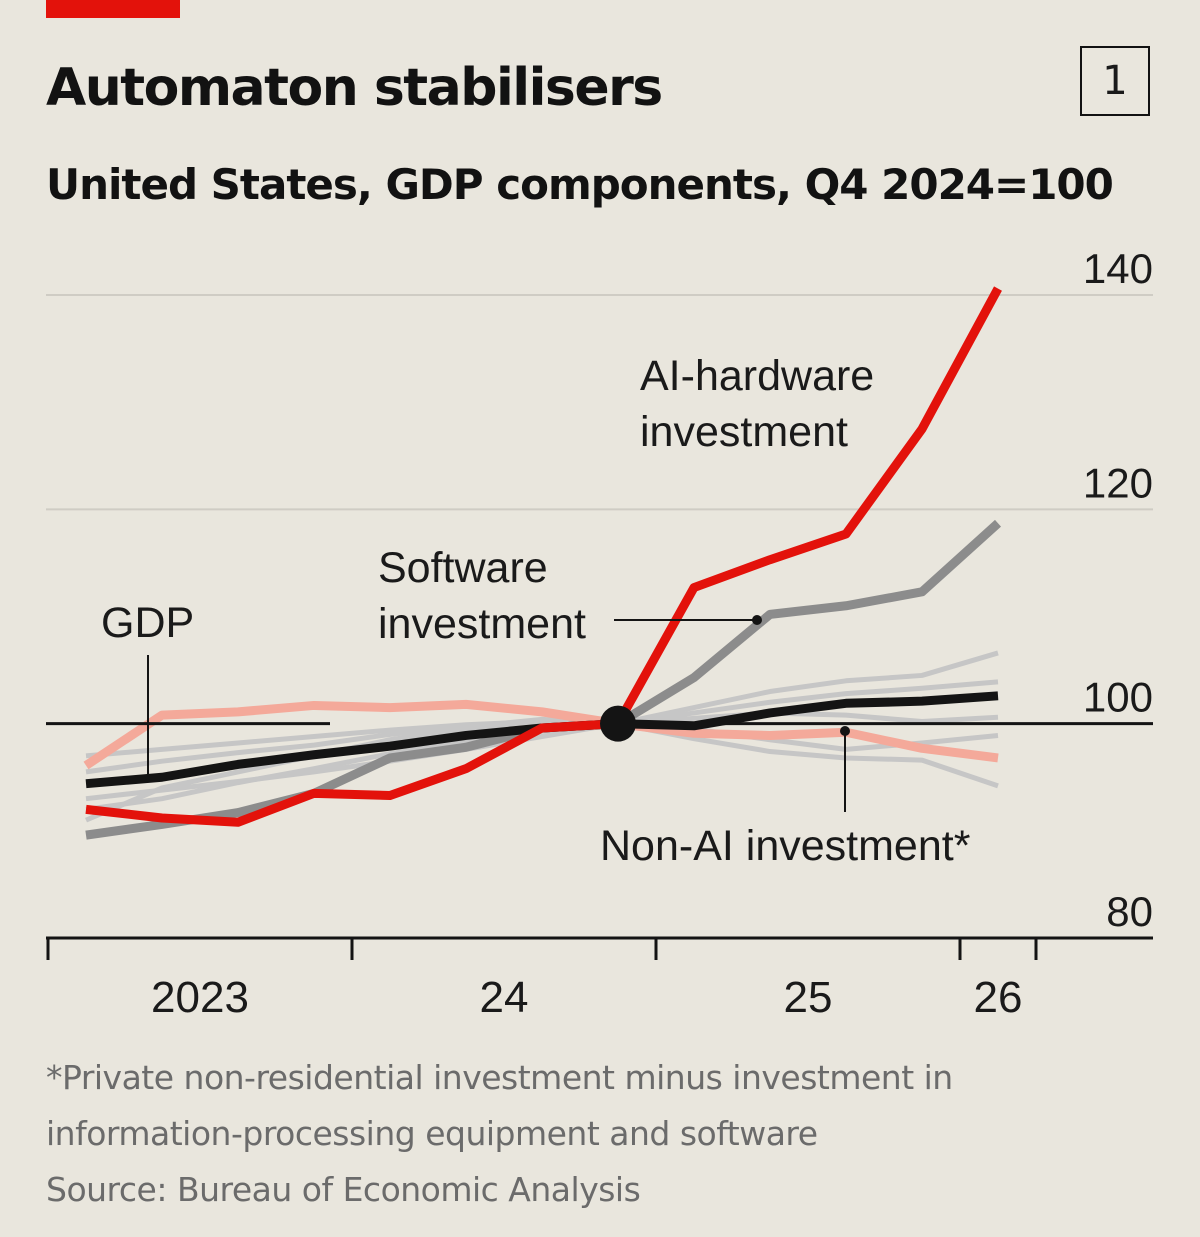 Image resolution: width=1200 pixels, height=1237 pixels. Describe the element at coordinates (1118, 268) in the screenshot. I see `y-tick-label: 140` at that location.